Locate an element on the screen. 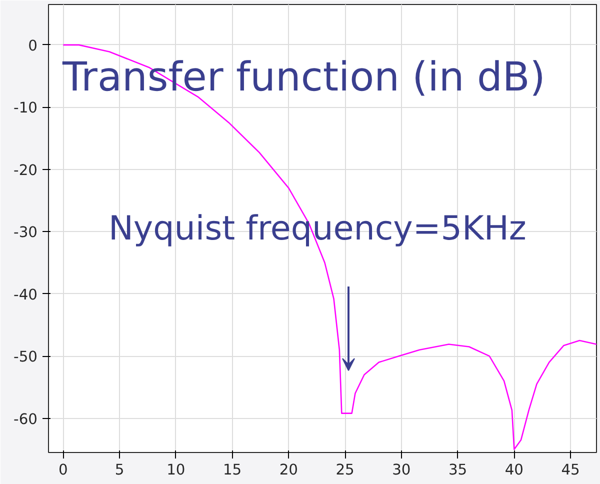 Image resolution: width=600 pixels, height=484 pixels. y-tick-label: -60 is located at coordinates (26, 419).